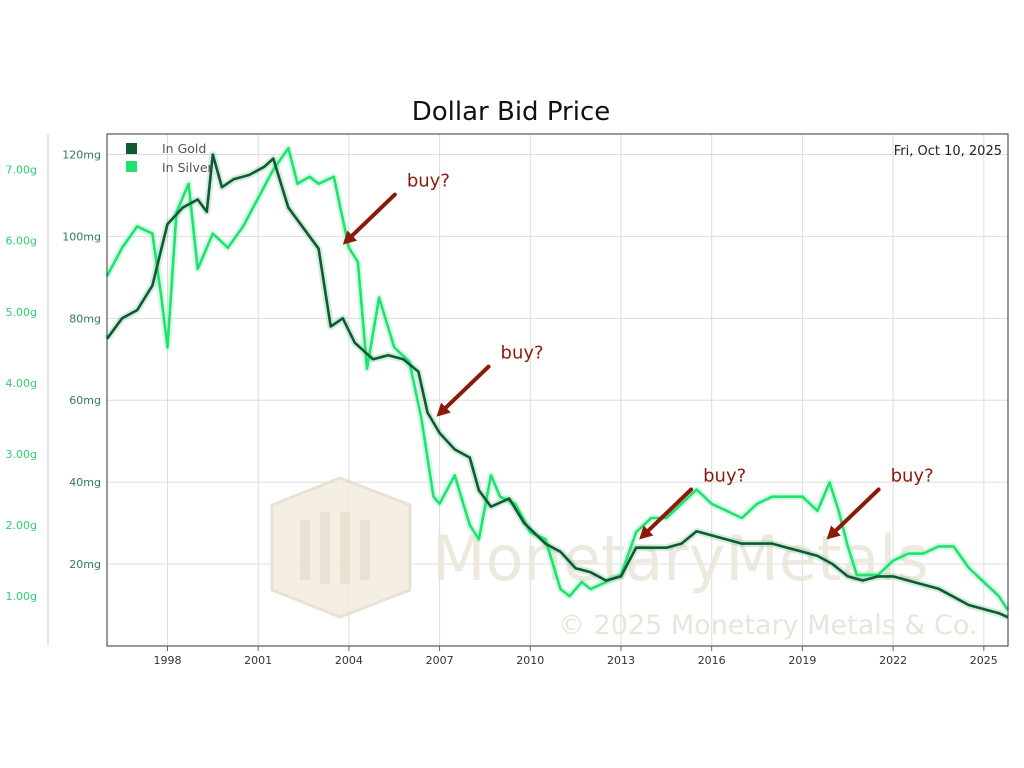  Describe the element at coordinates (170, 158) in the screenshot. I see `legend: In Gold In Silver` at that location.